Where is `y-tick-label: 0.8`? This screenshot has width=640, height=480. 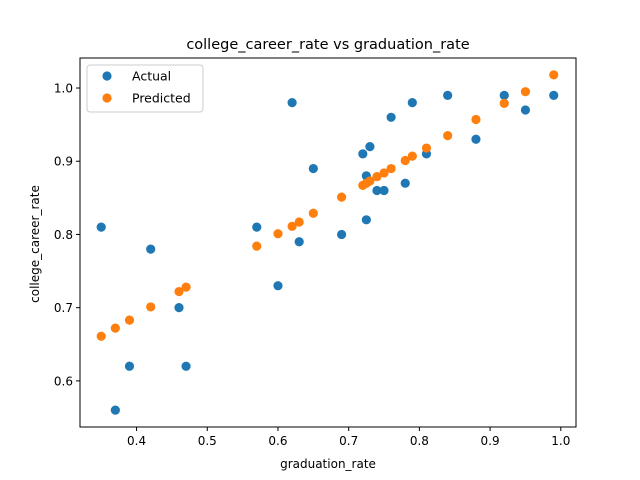
y-tick-label: 0.8 is located at coordinates (63, 235).